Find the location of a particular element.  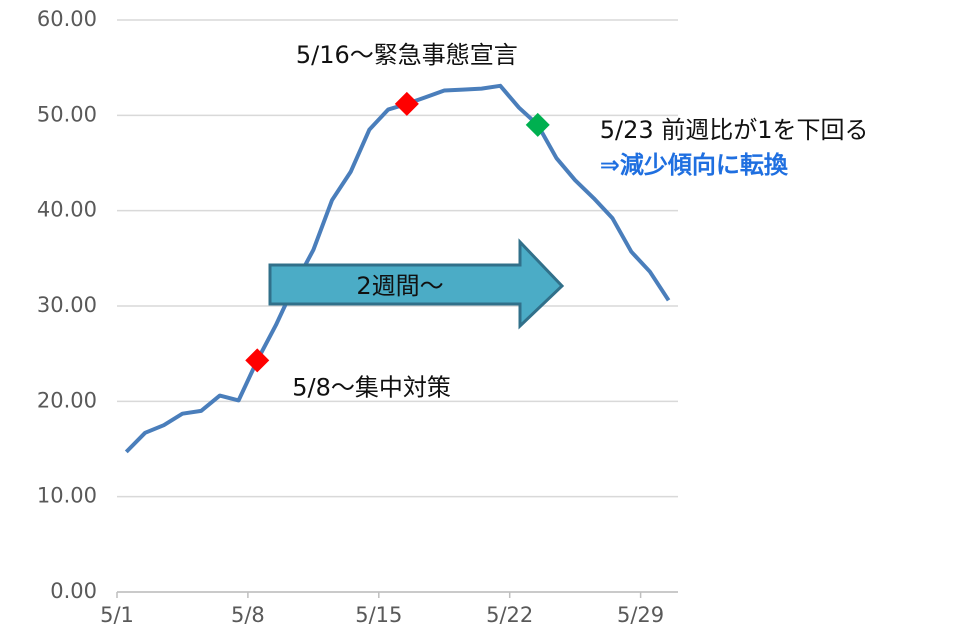

arrow-label: 2週間～ is located at coordinates (399, 286).